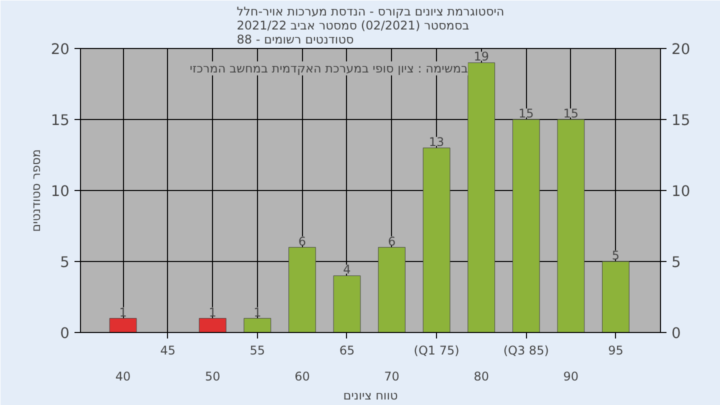  I want to click on data-label: 4, so click(347, 269).